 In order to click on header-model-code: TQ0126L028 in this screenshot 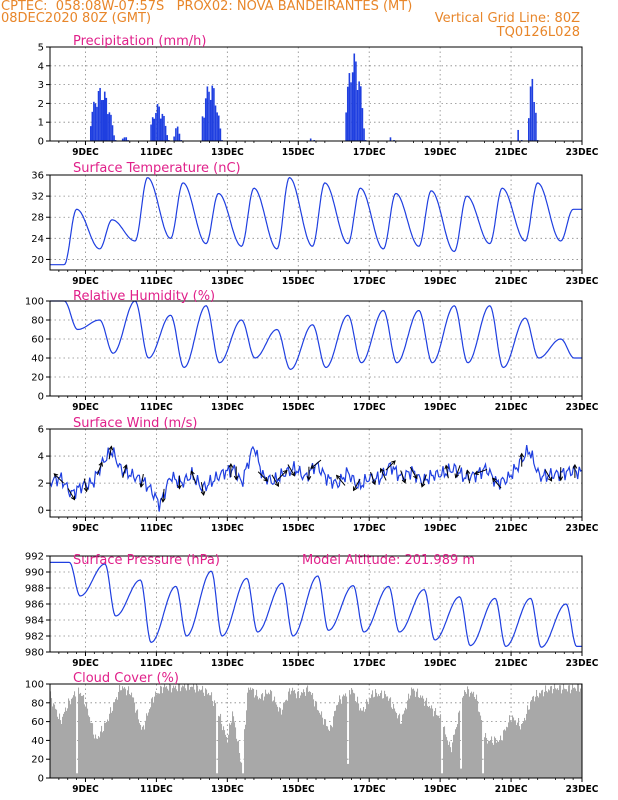, I will do `click(538, 32)`.